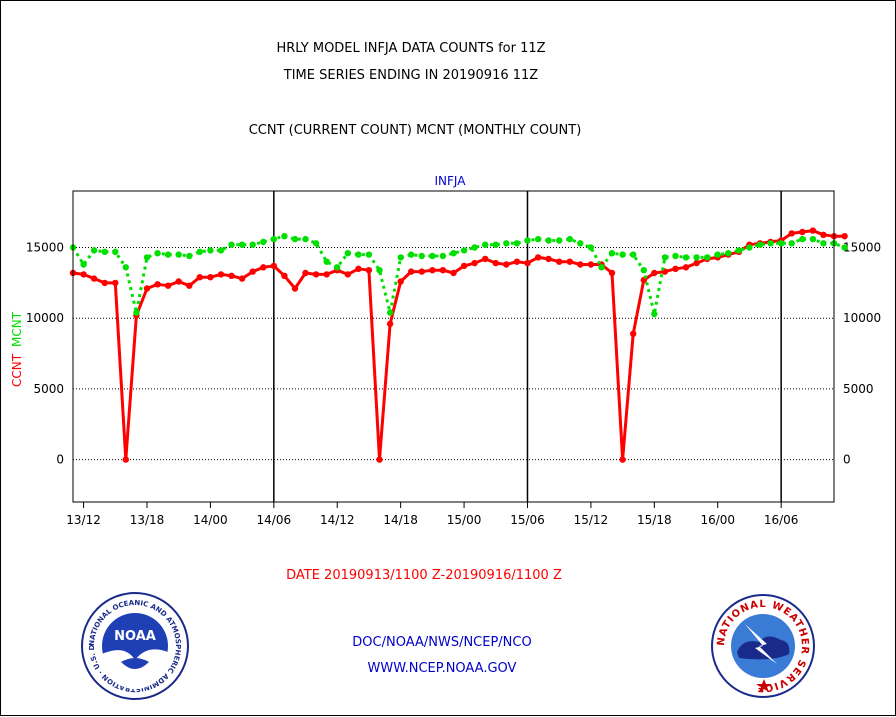 The height and width of the screenshot is (717, 896). I want to click on y-tick-label-right: 0, so click(847, 460).